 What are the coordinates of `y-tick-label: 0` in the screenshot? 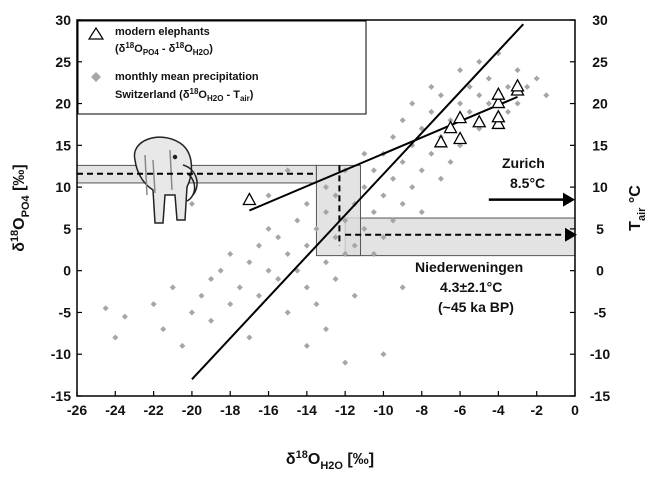 It's located at (67, 271).